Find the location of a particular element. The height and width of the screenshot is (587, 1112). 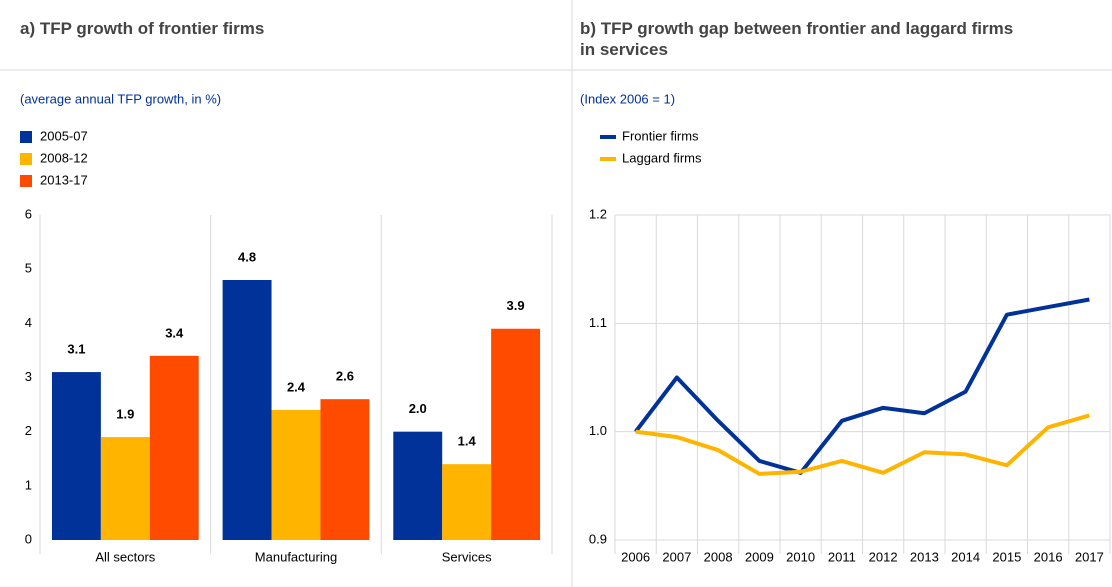

x-tick-label: 2014 is located at coordinates (965, 556).